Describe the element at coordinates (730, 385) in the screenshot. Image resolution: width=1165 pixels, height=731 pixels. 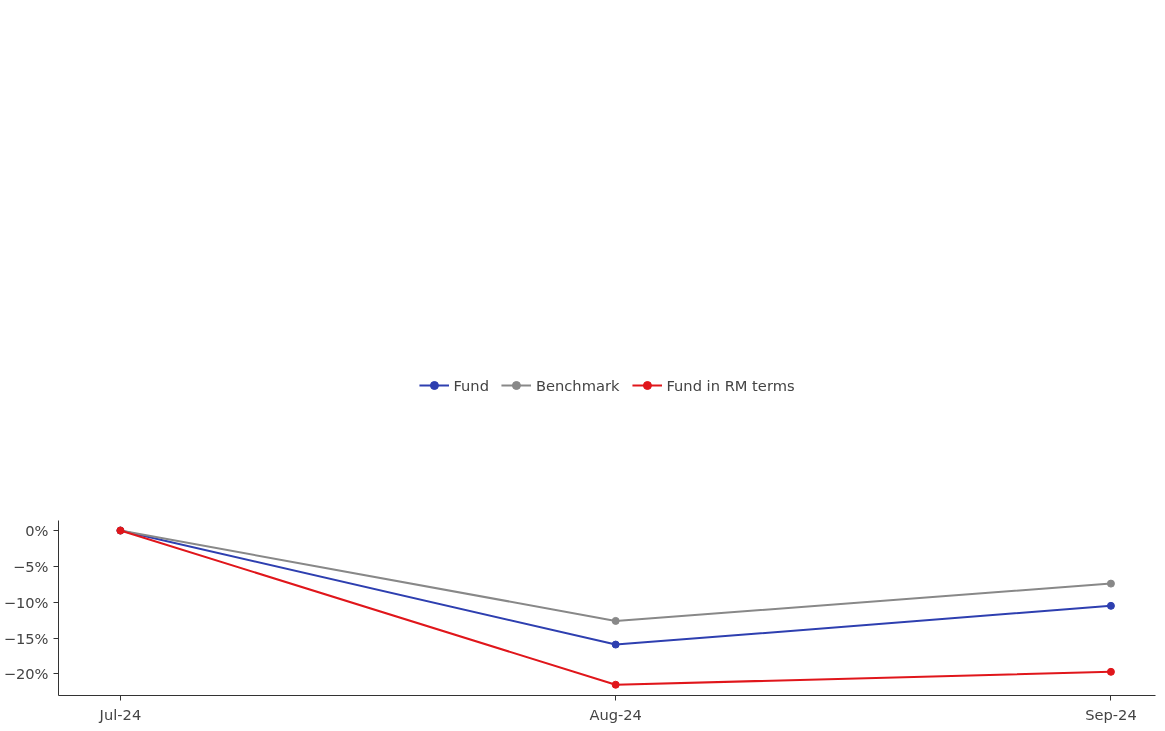
I see `legend-label: Fund in RM terms` at that location.